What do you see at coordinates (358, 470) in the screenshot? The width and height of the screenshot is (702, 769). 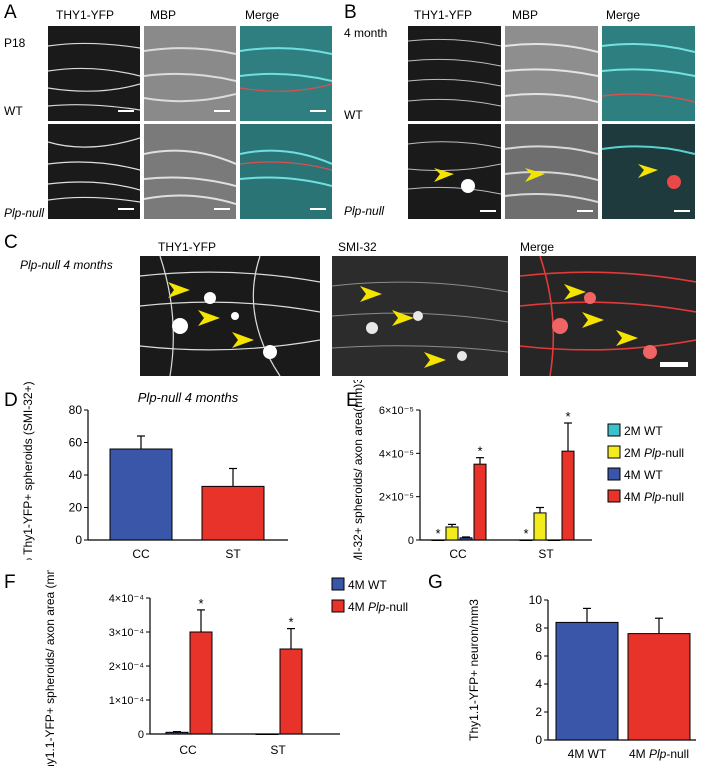 I see `y-axis-label: SMI-32+ spheroids/ axon area(mm)3` at bounding box center [358, 470].